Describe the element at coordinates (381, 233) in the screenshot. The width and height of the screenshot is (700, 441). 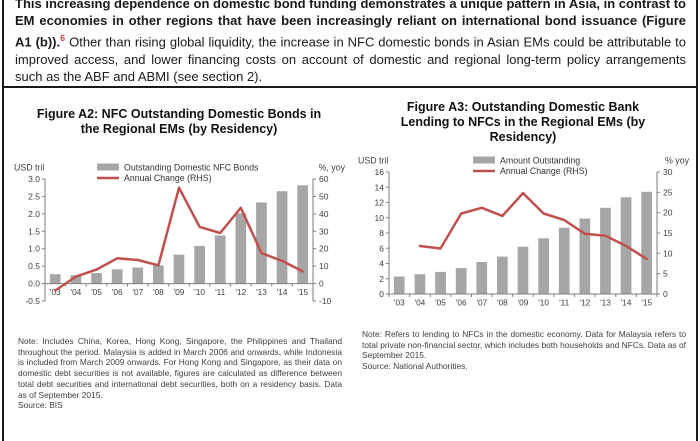
I see `svg-text: 8` at that location.